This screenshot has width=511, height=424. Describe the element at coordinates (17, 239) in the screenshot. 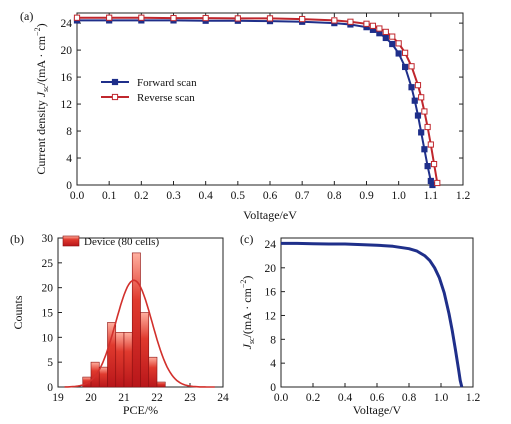

I see `panel-label: (b)` at that location.